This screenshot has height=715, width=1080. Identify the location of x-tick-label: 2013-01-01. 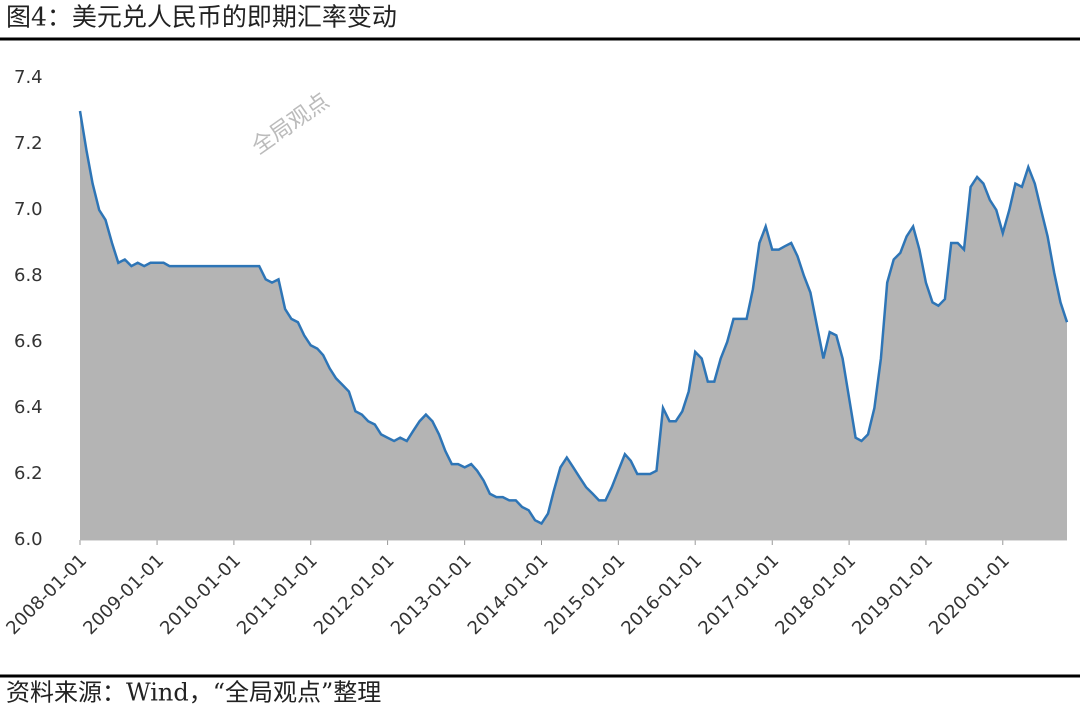
(431, 594).